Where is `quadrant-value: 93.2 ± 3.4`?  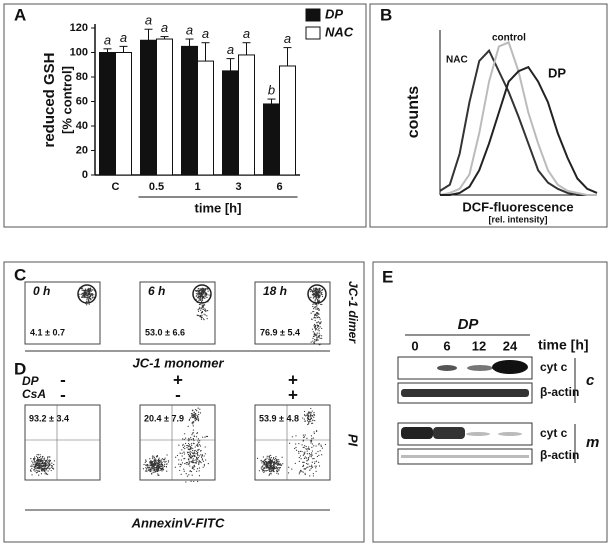 quadrant-value: 93.2 ± 3.4 is located at coordinates (49, 418).